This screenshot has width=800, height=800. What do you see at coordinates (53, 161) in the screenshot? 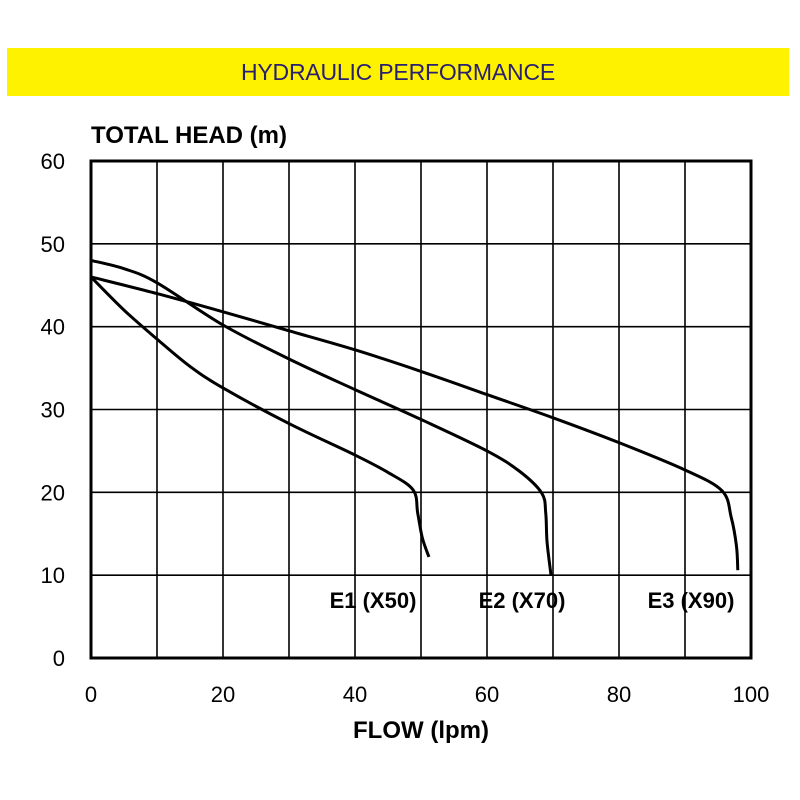
I see `y-tick-label: 60` at bounding box center [53, 161].